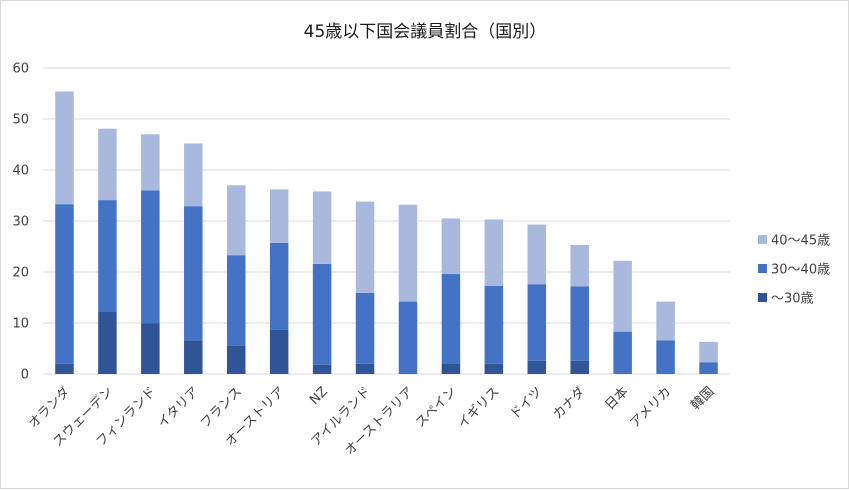 The height and width of the screenshot is (490, 849). I want to click on x-category-label: ドイツ, so click(526, 403).